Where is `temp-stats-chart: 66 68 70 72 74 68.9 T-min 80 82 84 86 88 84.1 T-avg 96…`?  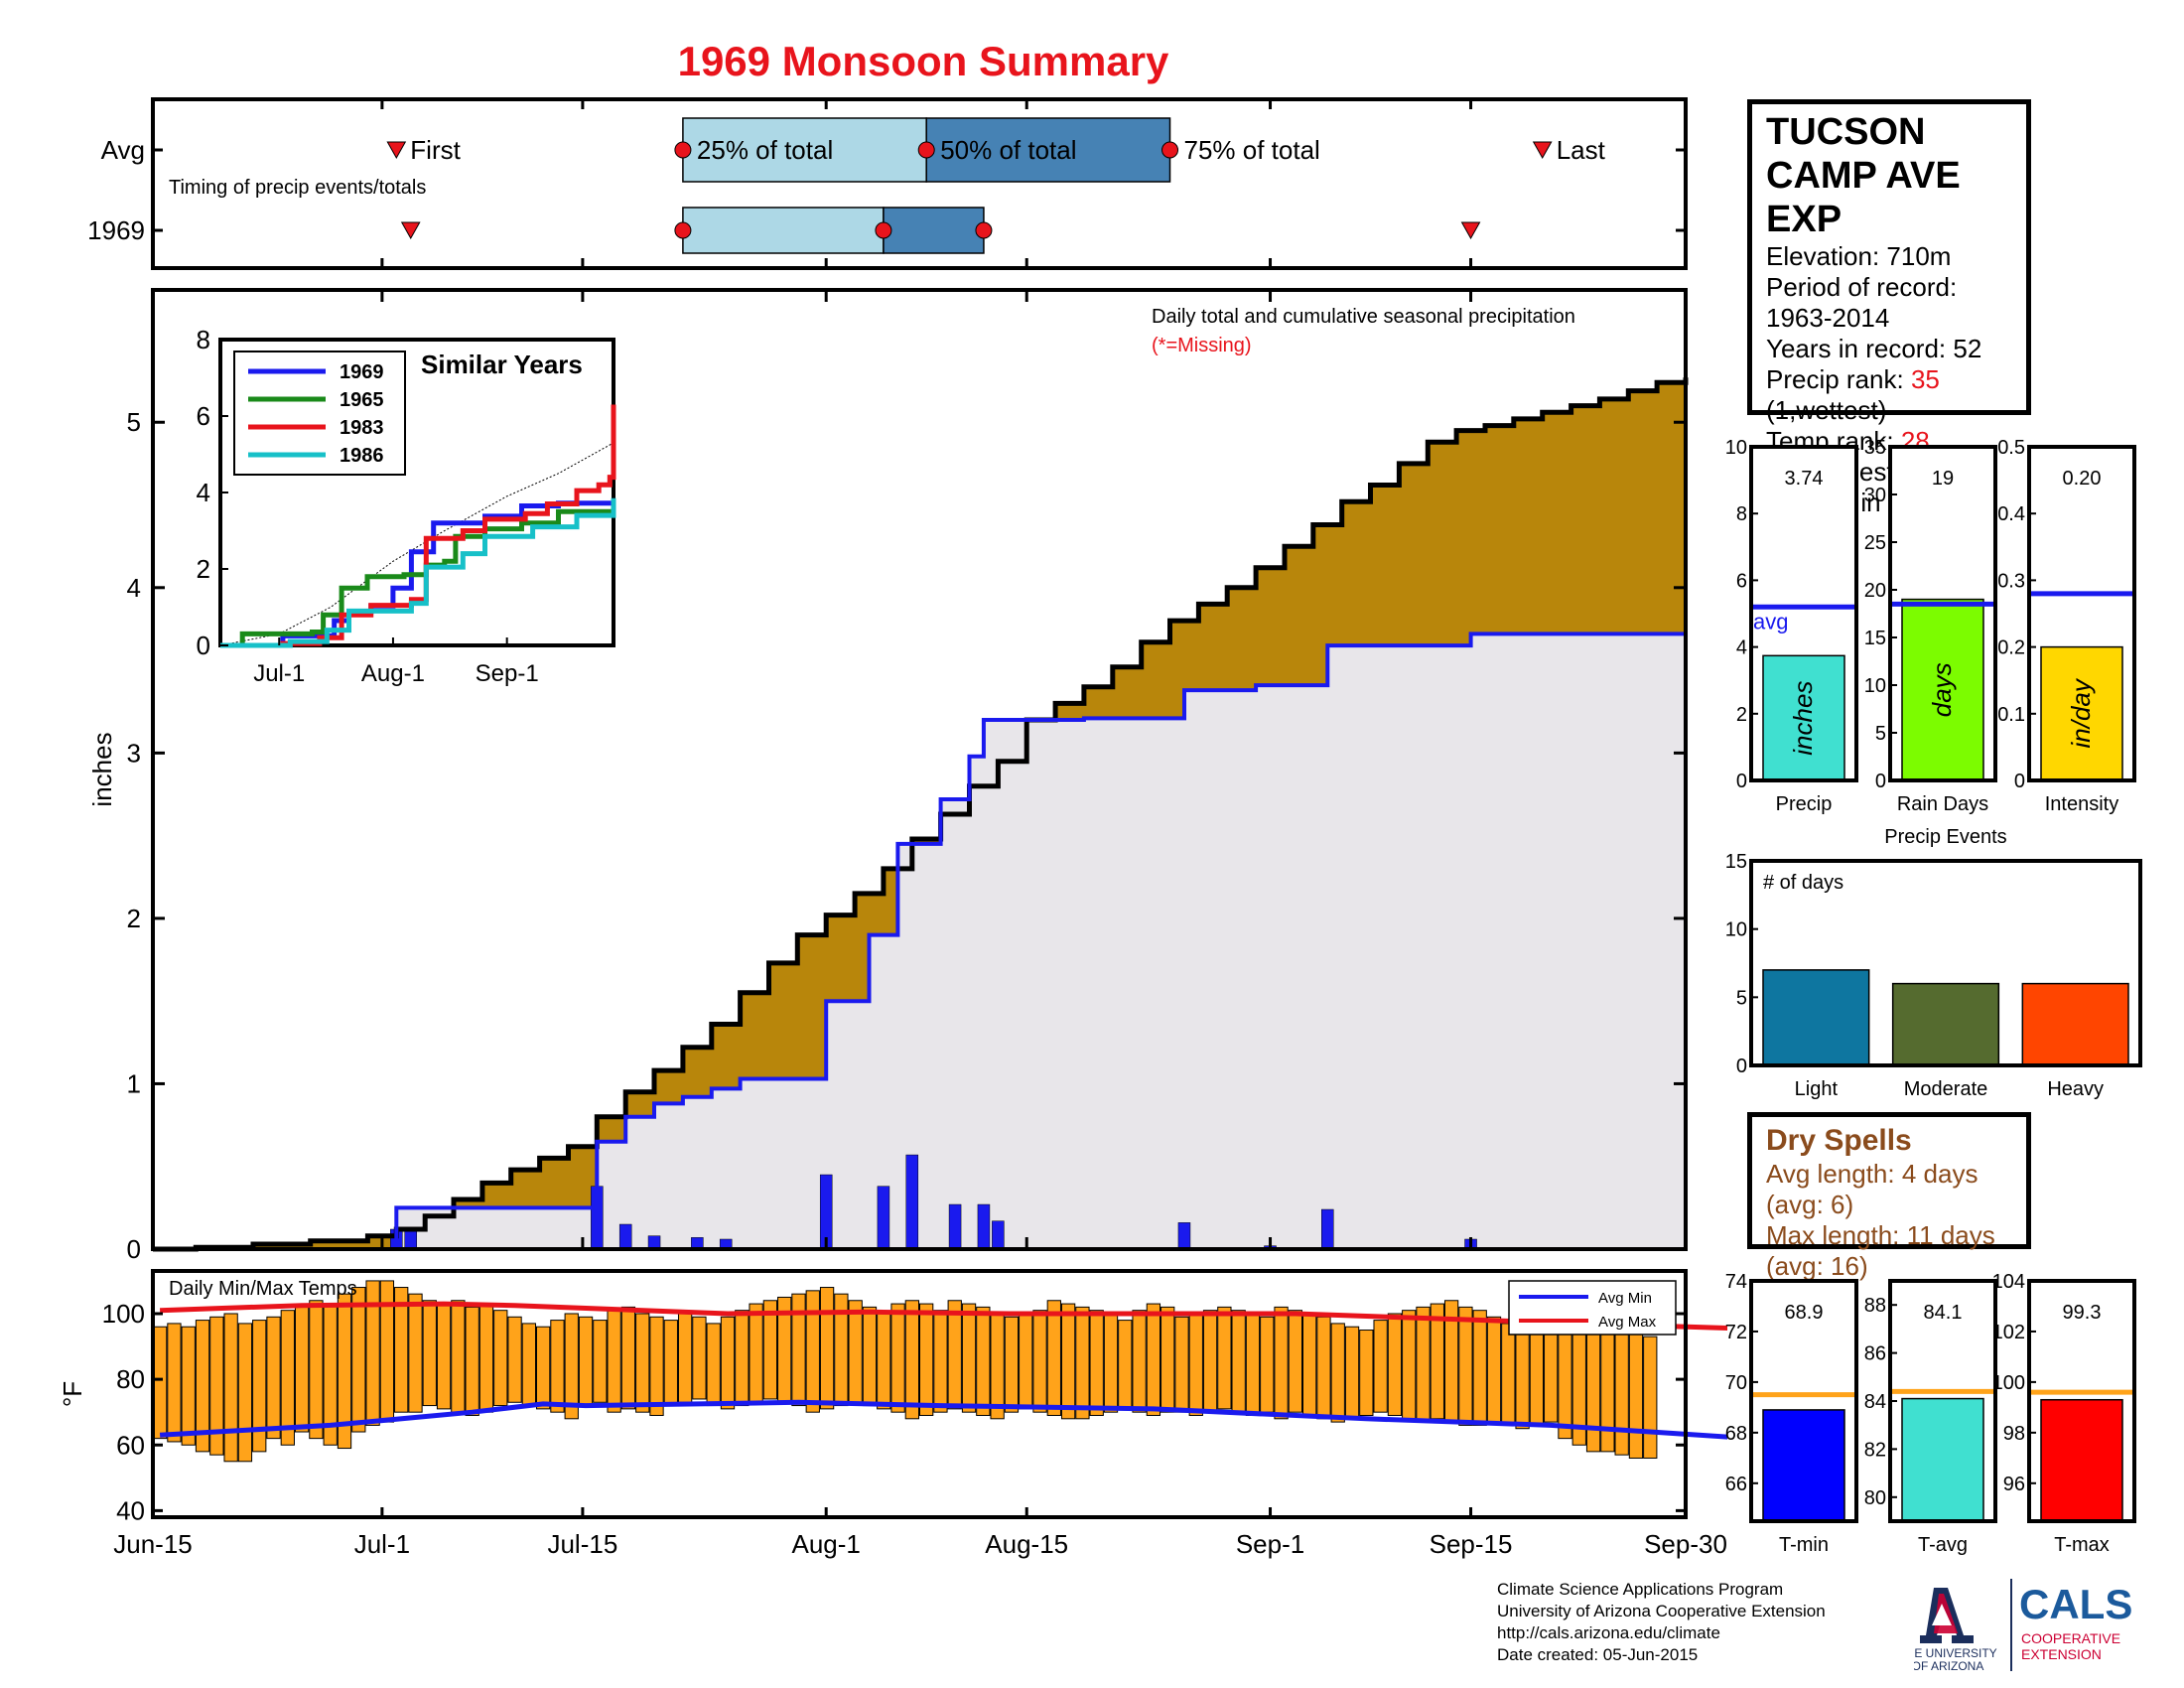 temp-stats-chart: 66 68 70 72 74 68.9 T-min 80 82 84 86 88 84.1 T-avg 96… is located at coordinates (1930, 1413).